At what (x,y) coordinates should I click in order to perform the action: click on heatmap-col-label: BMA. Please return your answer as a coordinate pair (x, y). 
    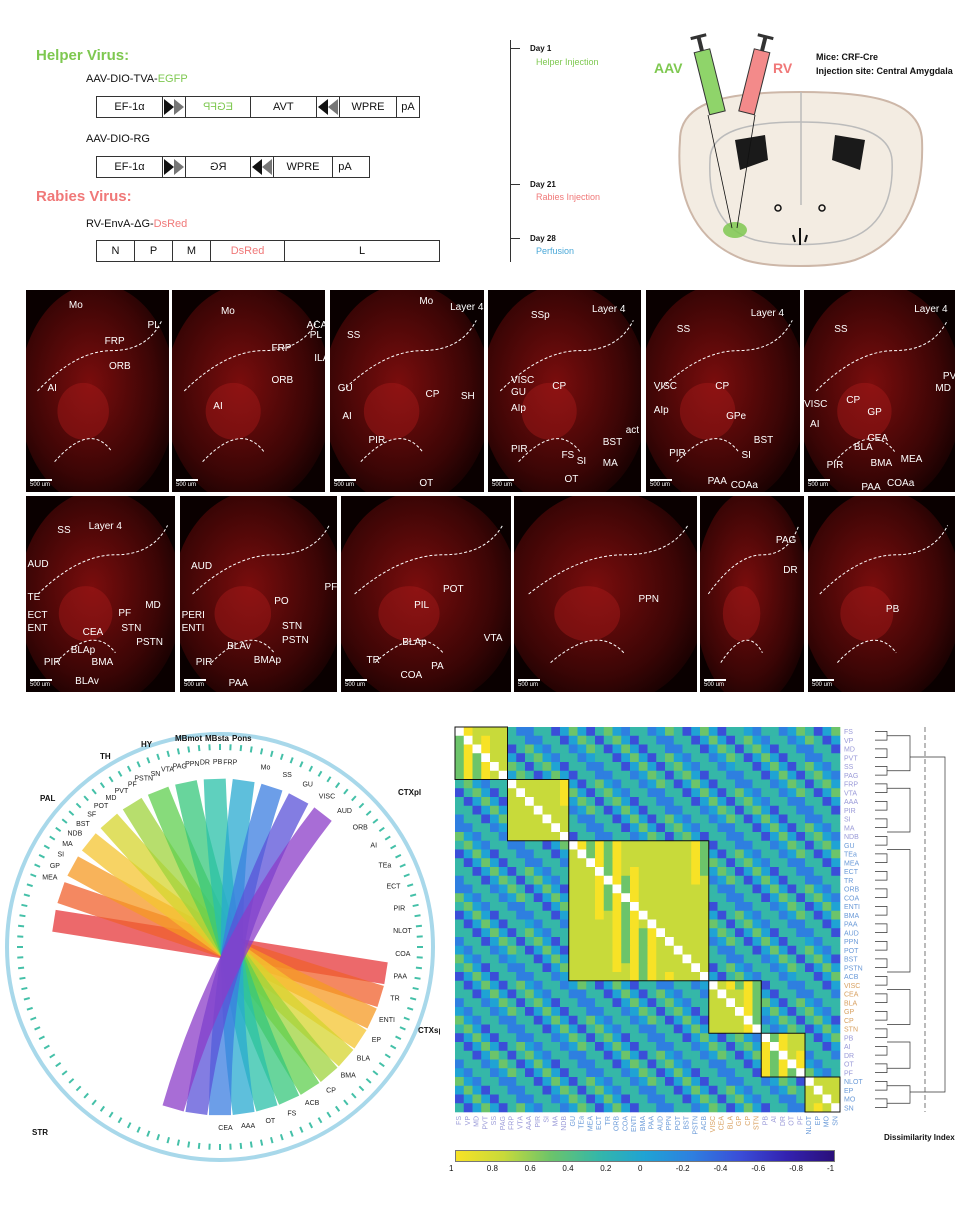
    Looking at the image, I should click on (643, 1124).